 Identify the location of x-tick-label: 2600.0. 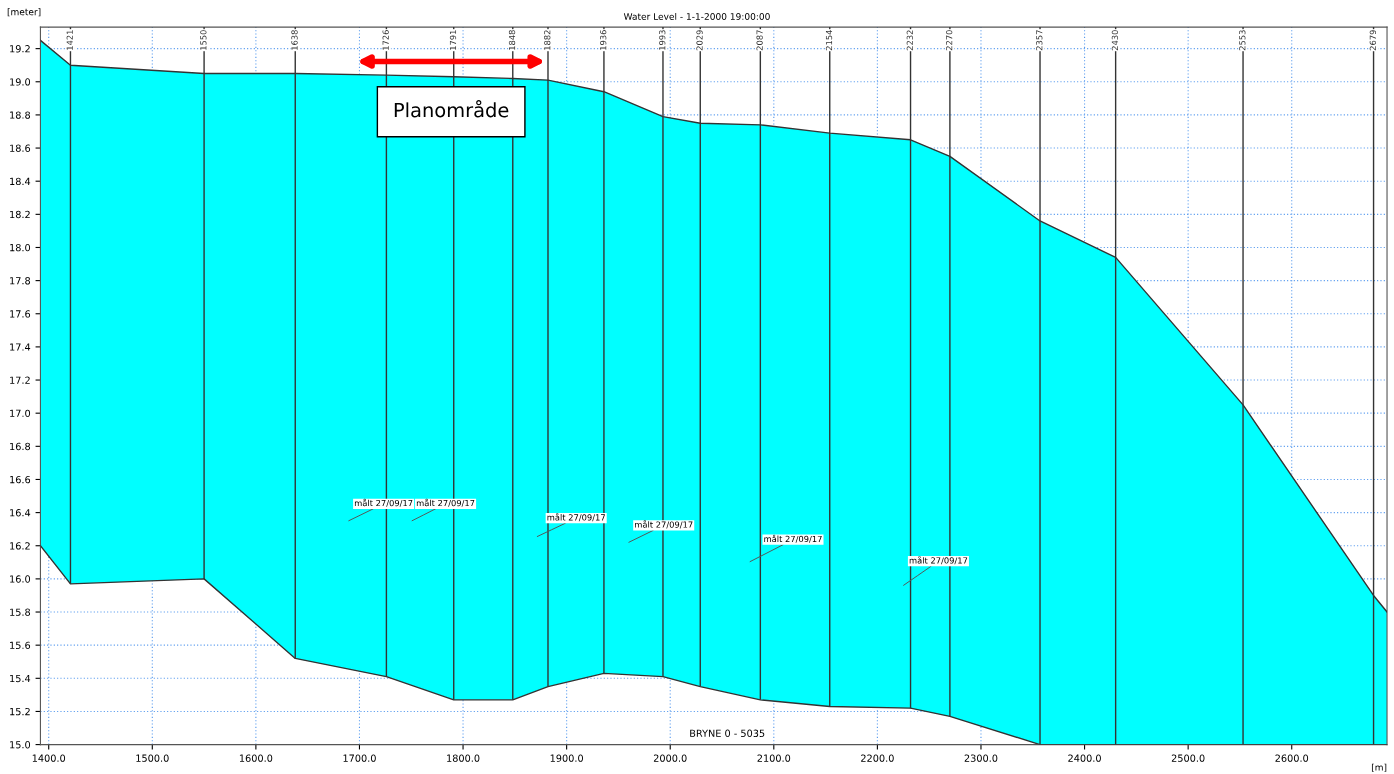
(1292, 758).